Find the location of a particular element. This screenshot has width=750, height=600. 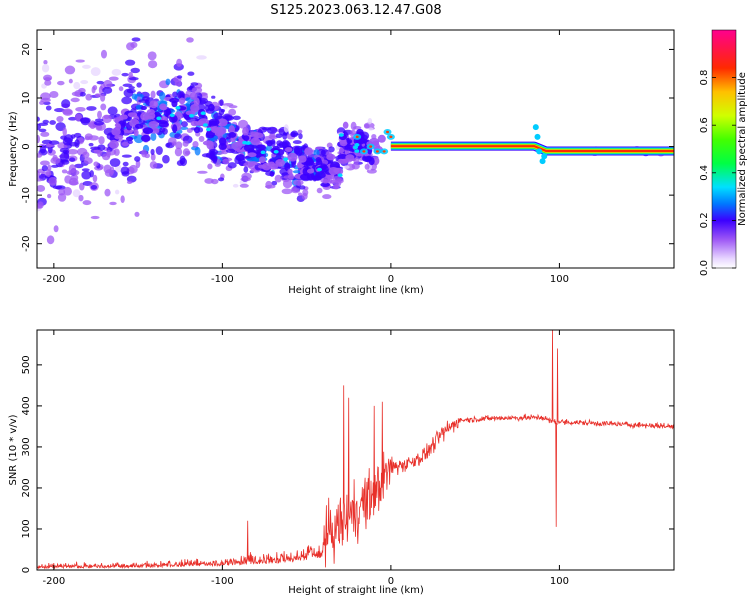

colorbar-gradient is located at coordinates (724, 149).